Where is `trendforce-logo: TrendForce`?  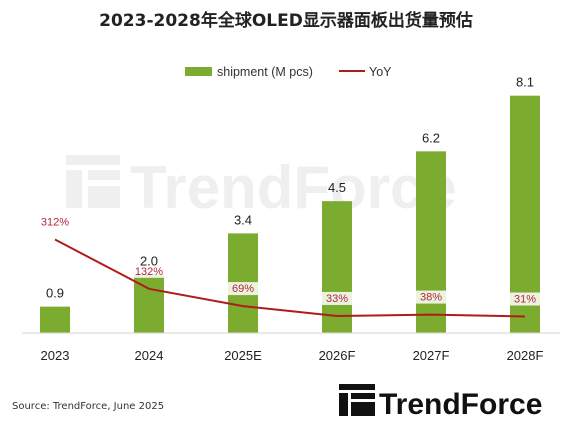 trendforce-logo: TrendForce is located at coordinates (440, 402).